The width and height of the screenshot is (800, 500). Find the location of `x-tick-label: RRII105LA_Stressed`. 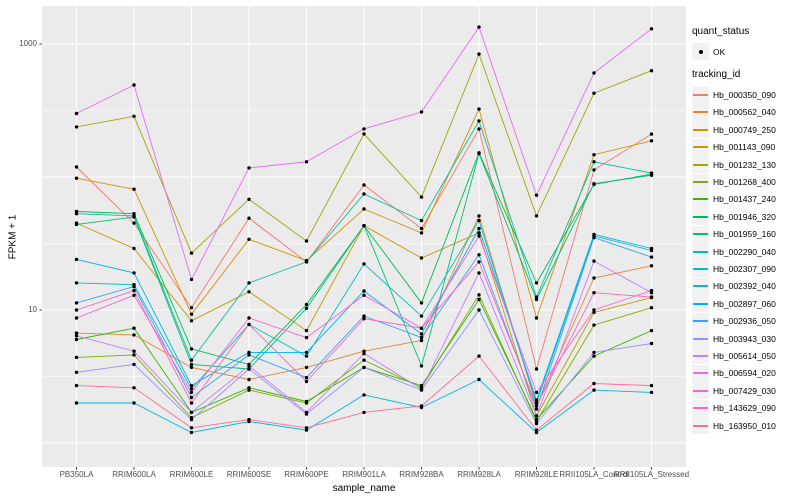

x-tick-label: RRII105LA_Stressed is located at coordinates (651, 474).